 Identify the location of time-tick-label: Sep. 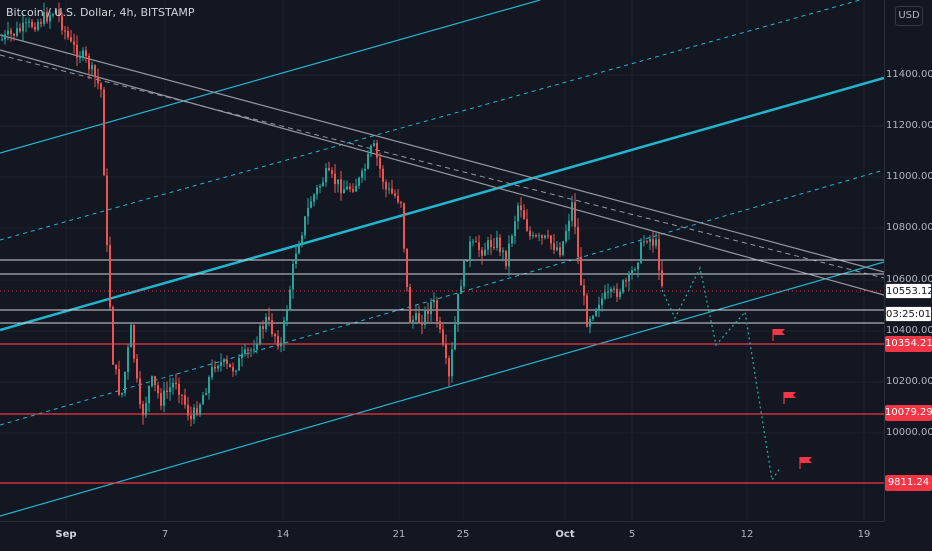
(66, 534).